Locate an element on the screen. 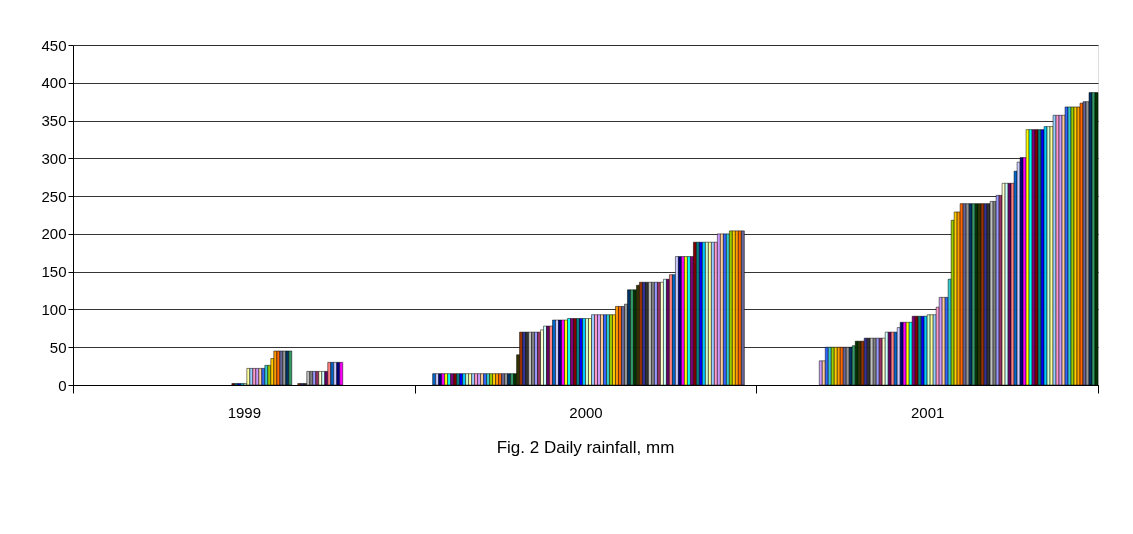  y-tick-label: 300 is located at coordinates (54, 158).